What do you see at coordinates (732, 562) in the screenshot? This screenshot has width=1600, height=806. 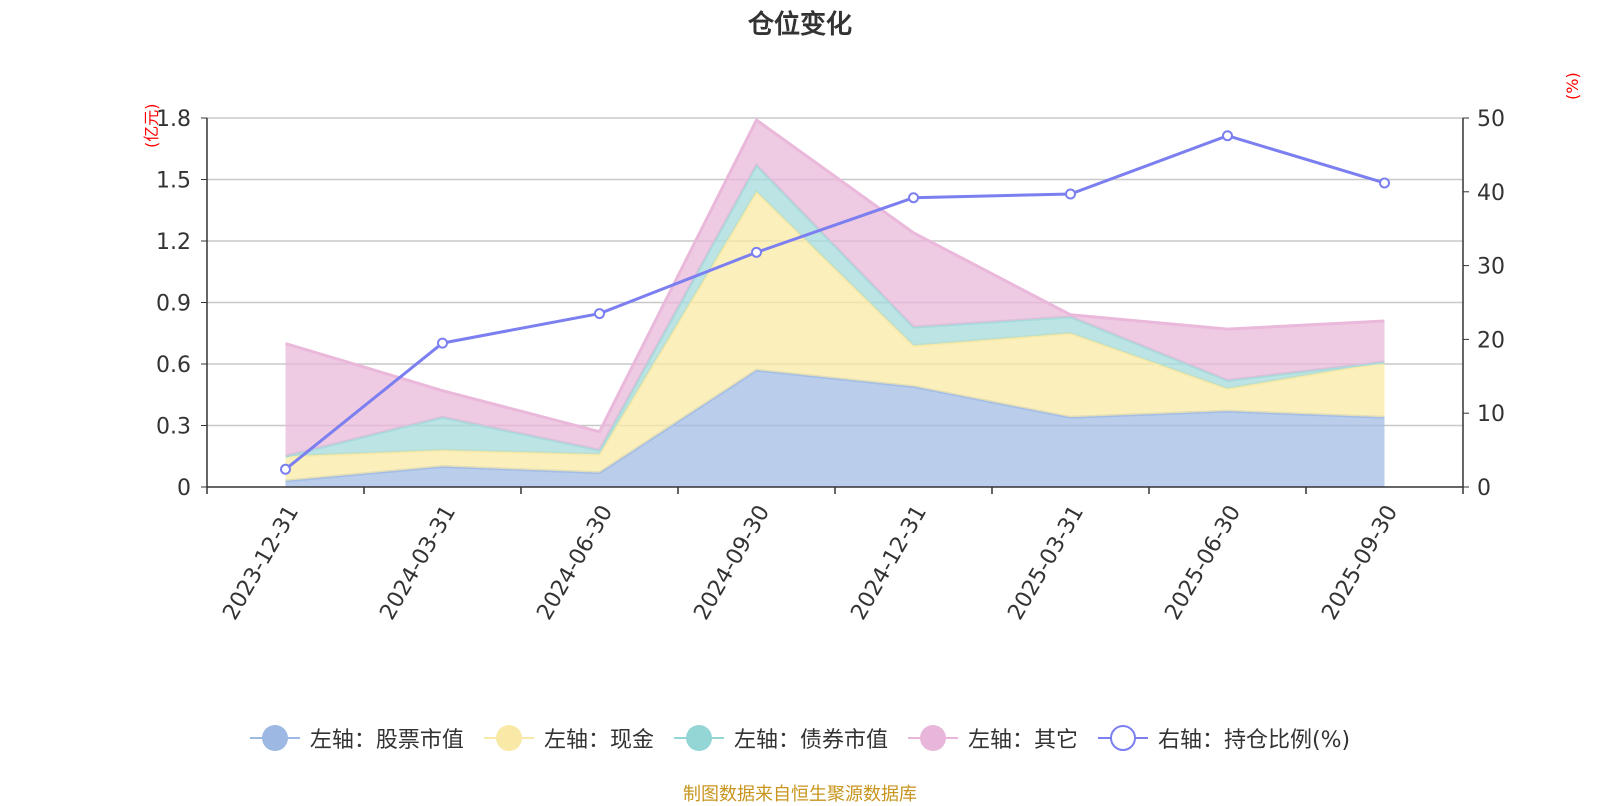 I see `x-tick-label: 2024-09-30` at bounding box center [732, 562].